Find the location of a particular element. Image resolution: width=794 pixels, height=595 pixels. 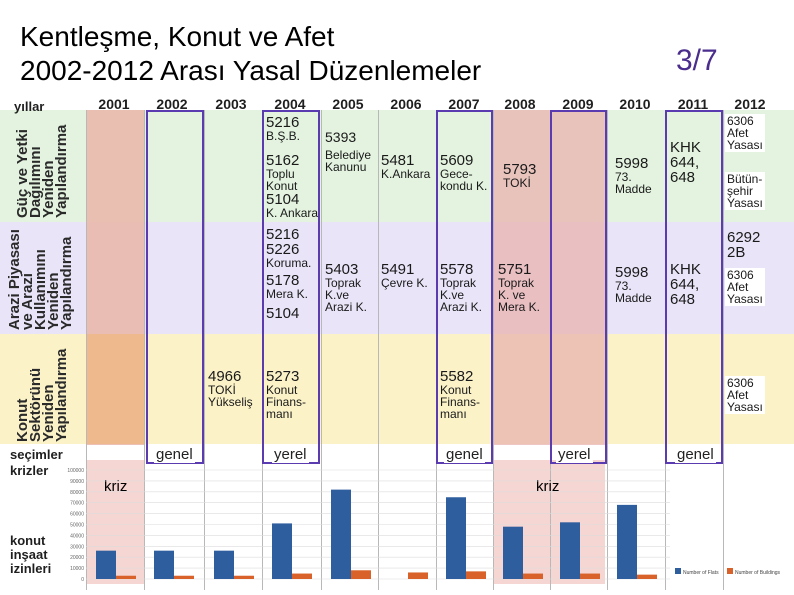

law-5216-5226: 5216 5226 Koruma. 5178 Mera K. 5104 is located at coordinates (288, 274).